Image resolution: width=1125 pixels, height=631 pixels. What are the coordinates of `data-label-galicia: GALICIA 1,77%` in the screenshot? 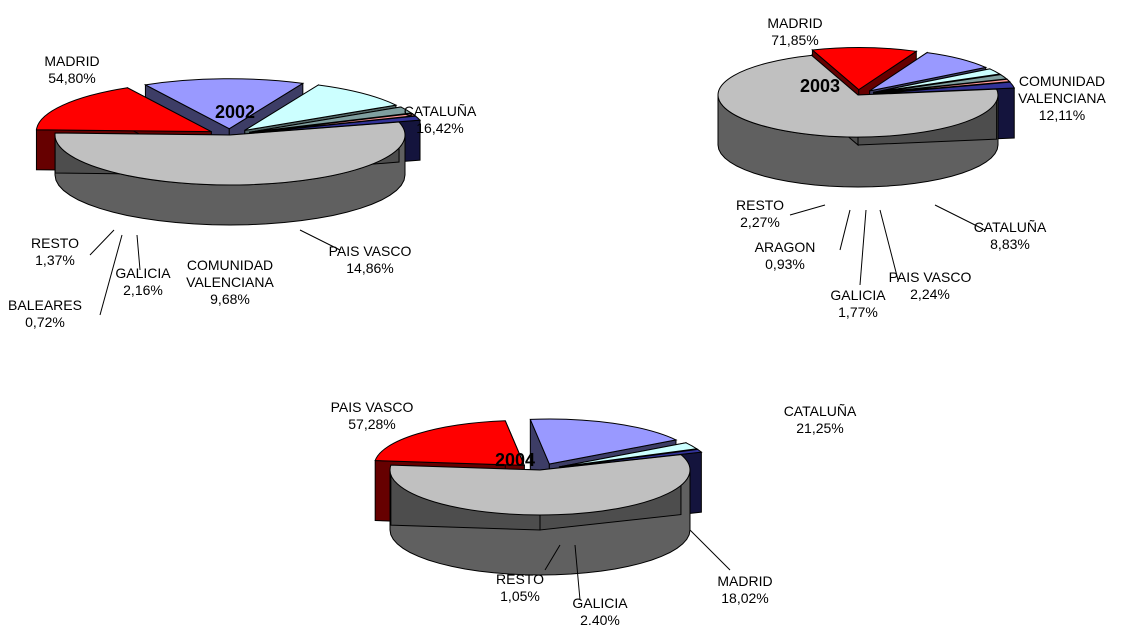 It's located at (858, 303).